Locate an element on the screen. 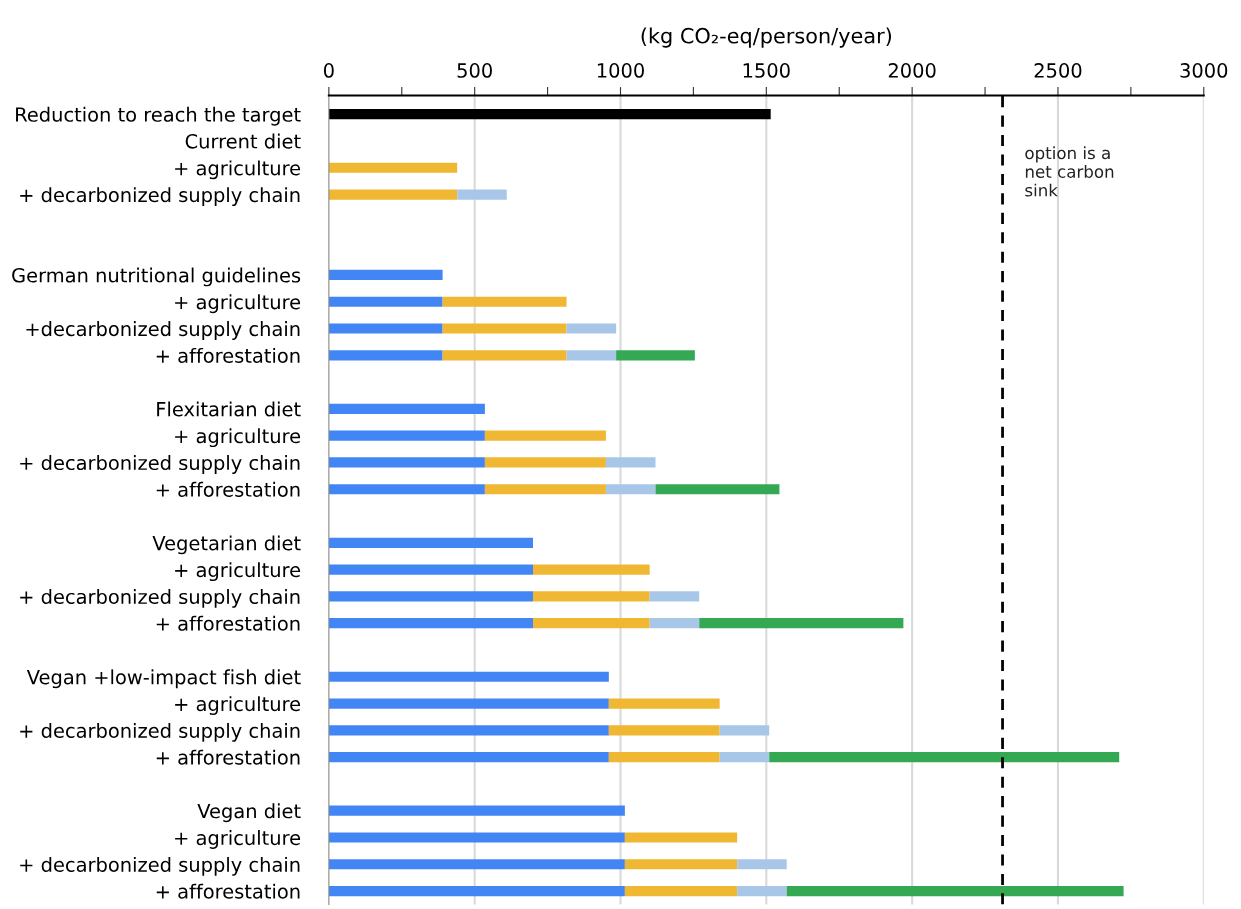 The height and width of the screenshot is (909, 1241). y-tick-label: Current diet is located at coordinates (243, 141).